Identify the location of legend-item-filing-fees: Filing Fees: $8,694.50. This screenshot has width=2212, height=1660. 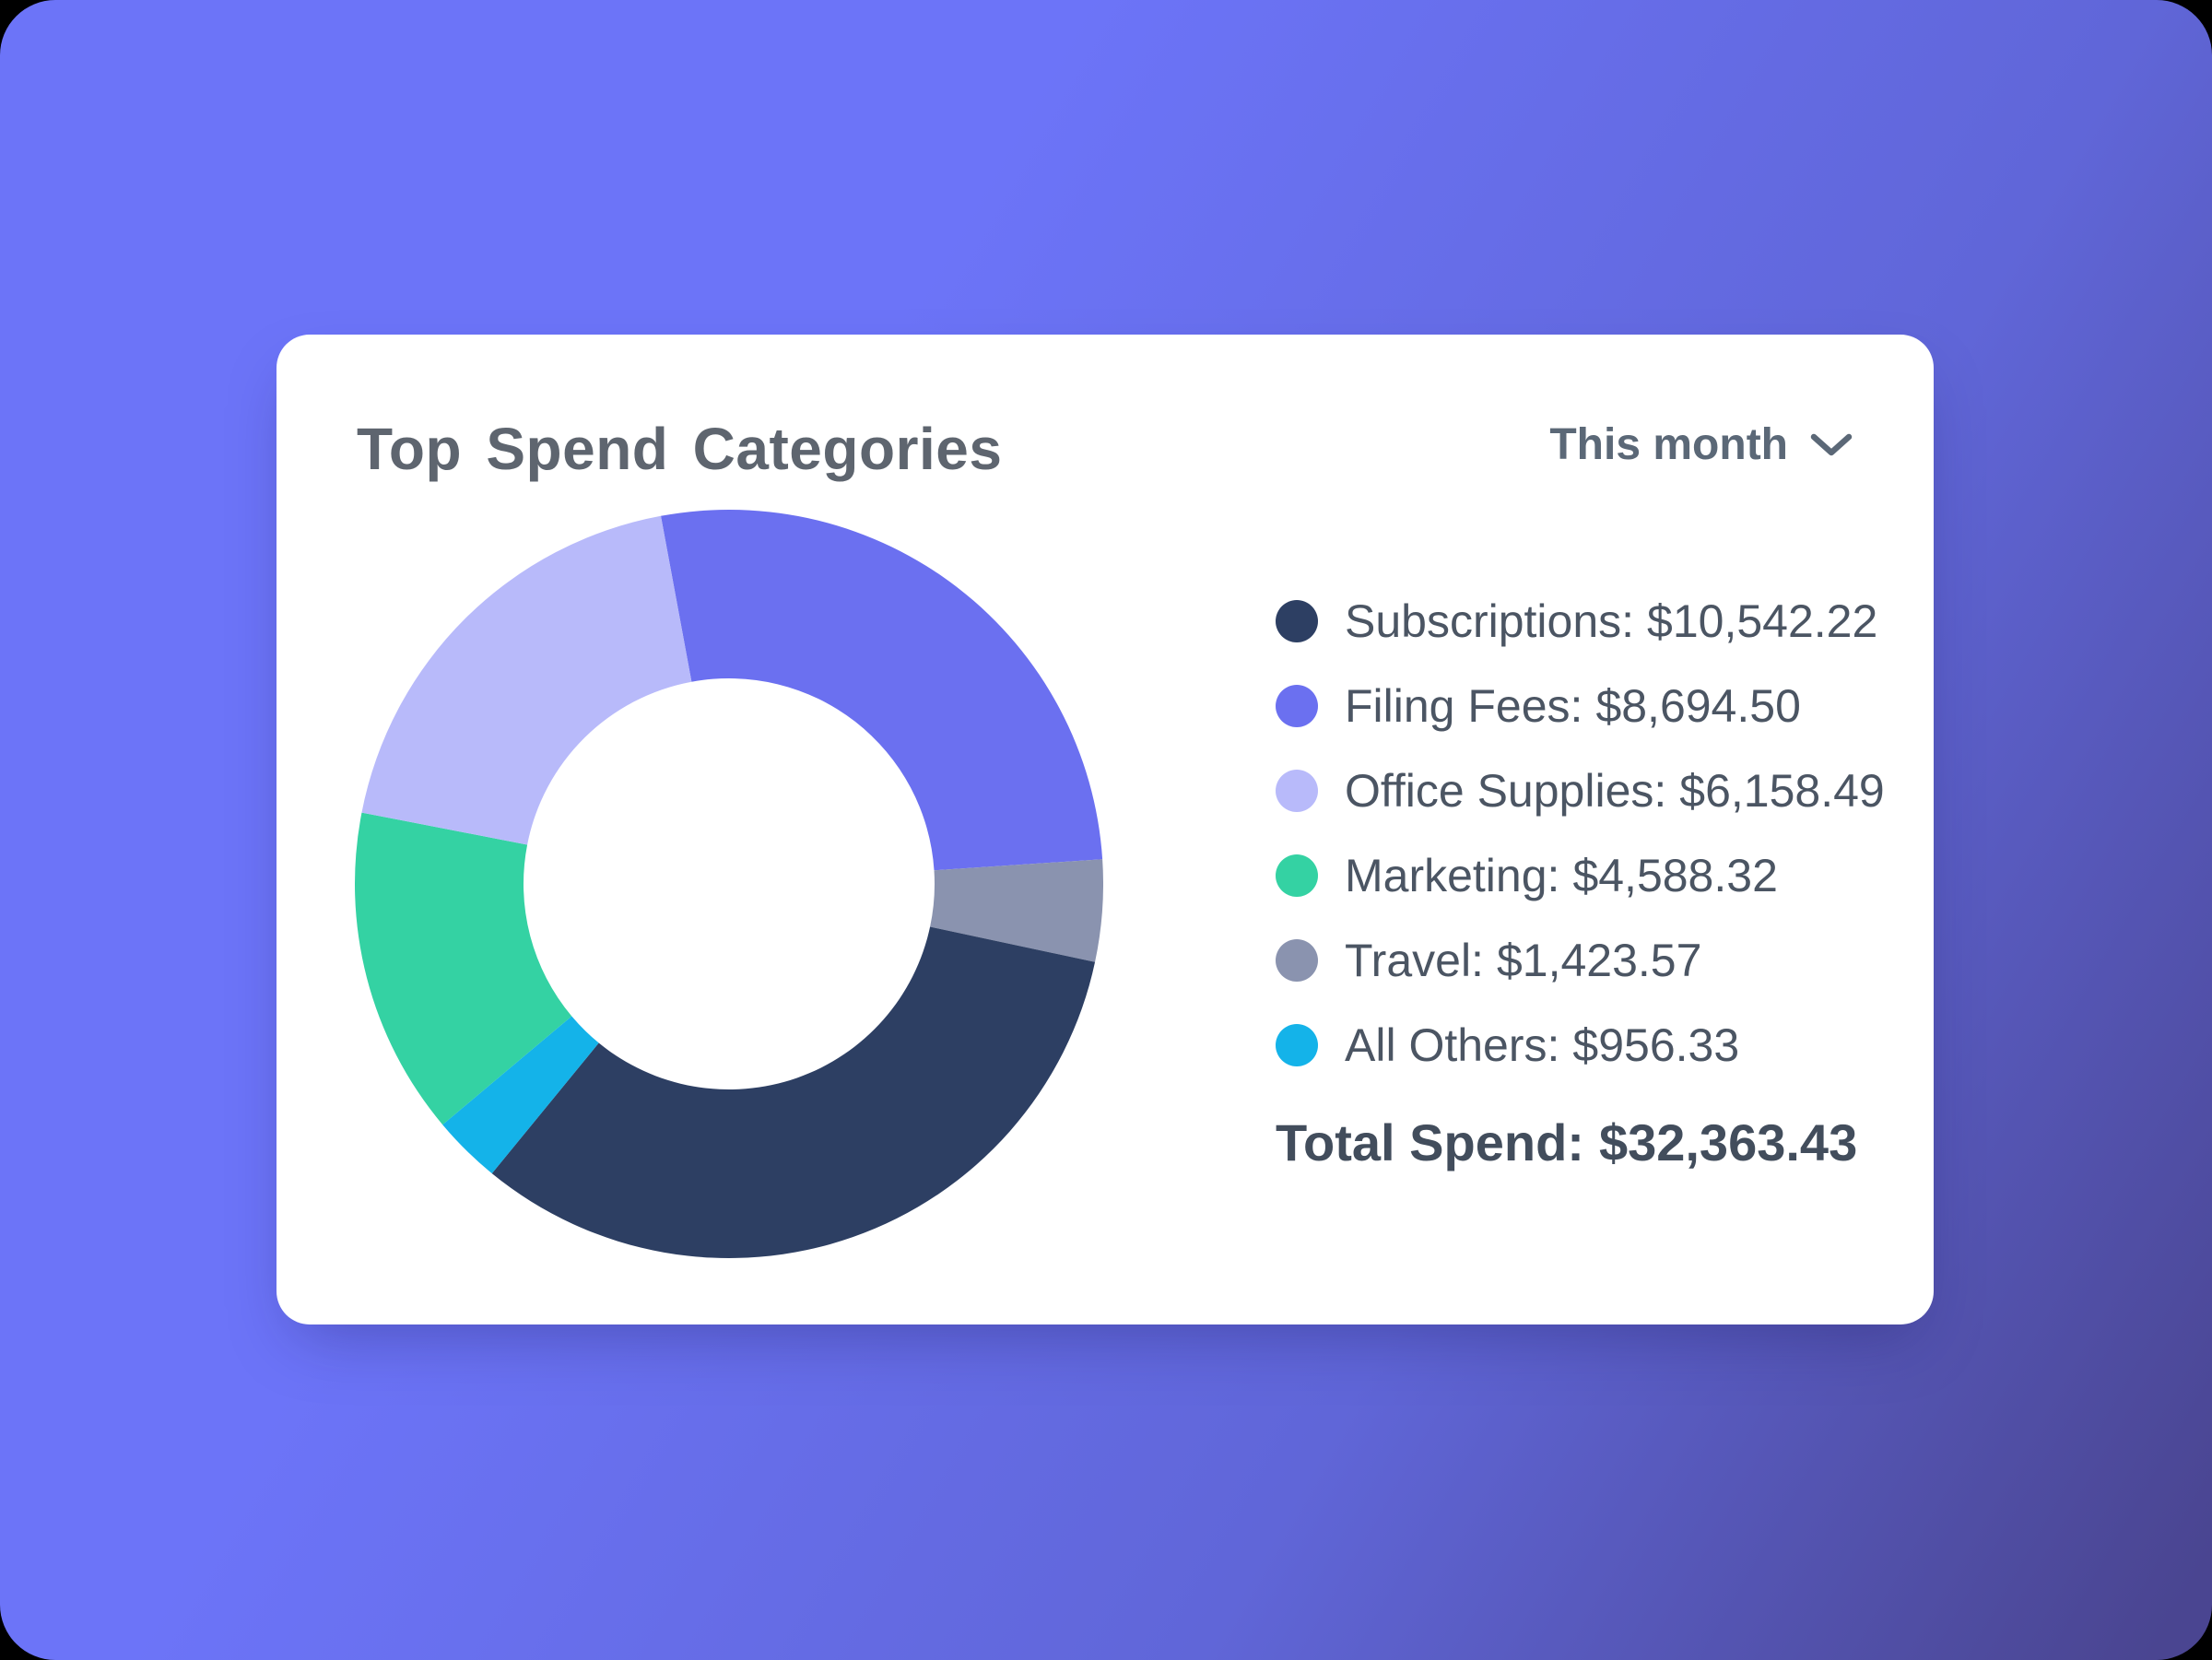
(1580, 706).